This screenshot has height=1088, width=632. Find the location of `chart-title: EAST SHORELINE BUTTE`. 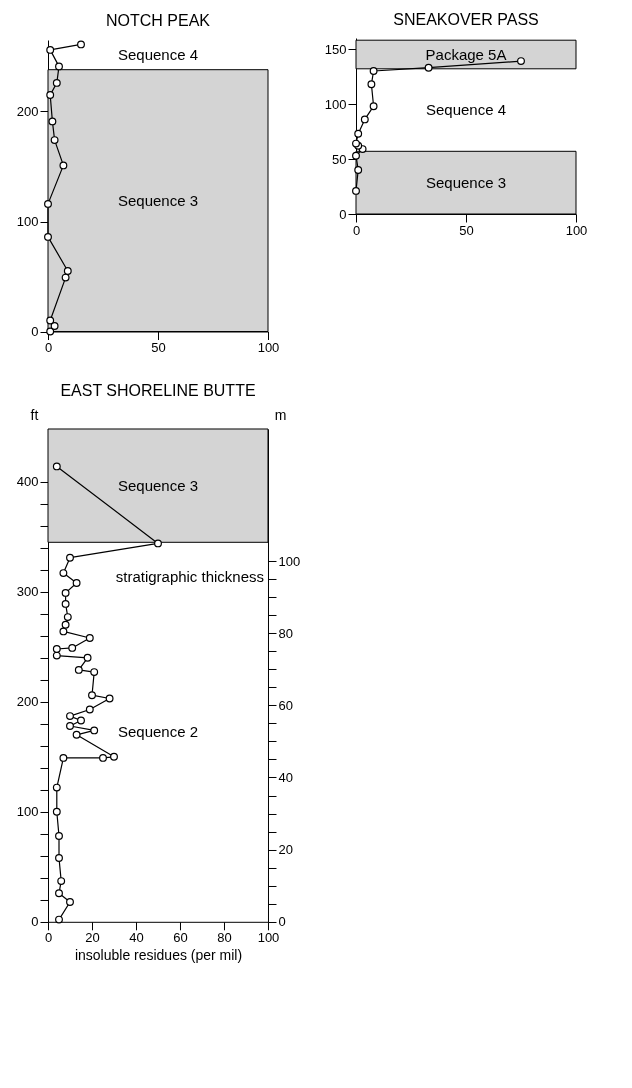

chart-title: EAST SHORELINE BUTTE is located at coordinates (158, 390).